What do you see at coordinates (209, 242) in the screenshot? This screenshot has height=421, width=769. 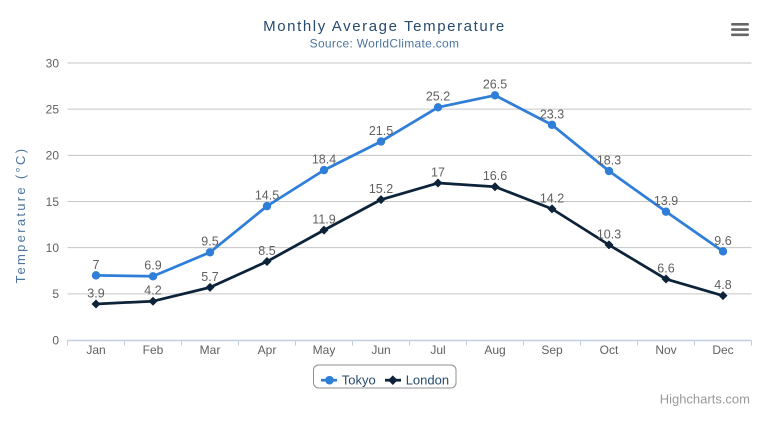 I see `svg-text: 9.5` at bounding box center [209, 242].